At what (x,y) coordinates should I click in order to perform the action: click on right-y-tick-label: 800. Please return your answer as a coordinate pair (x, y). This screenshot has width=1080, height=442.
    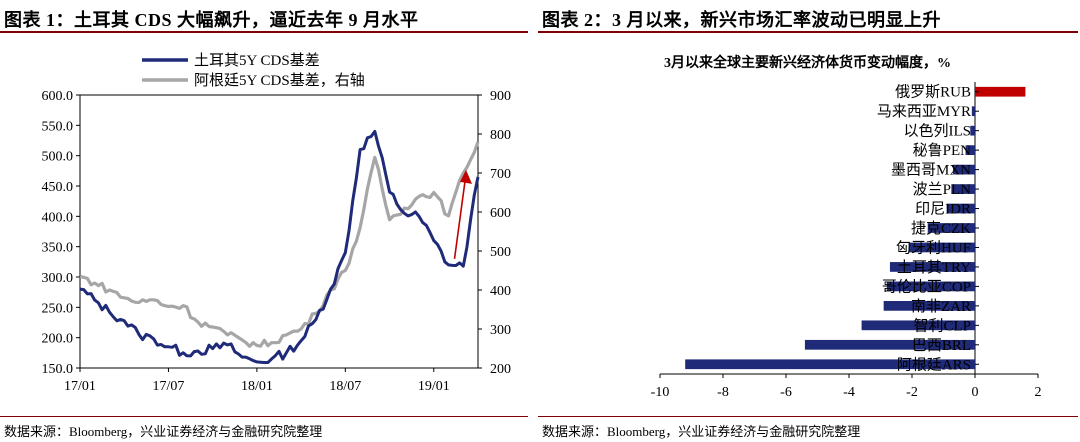
    Looking at the image, I should click on (500, 135).